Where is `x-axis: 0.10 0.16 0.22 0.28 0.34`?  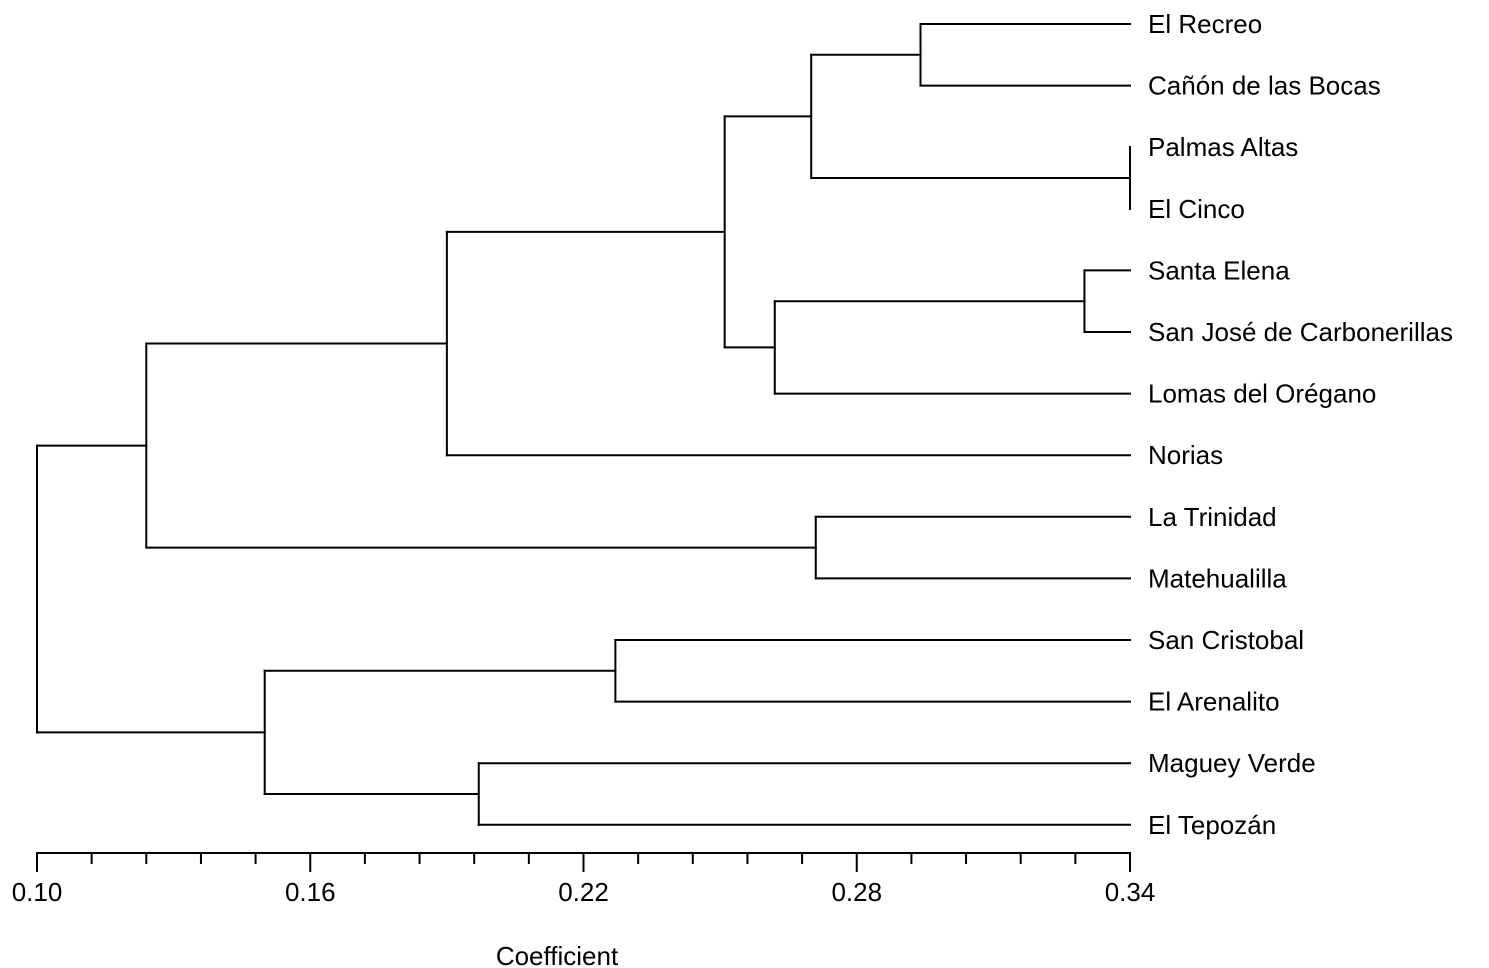
x-axis: 0.10 0.16 0.22 0.28 0.34 is located at coordinates (584, 879).